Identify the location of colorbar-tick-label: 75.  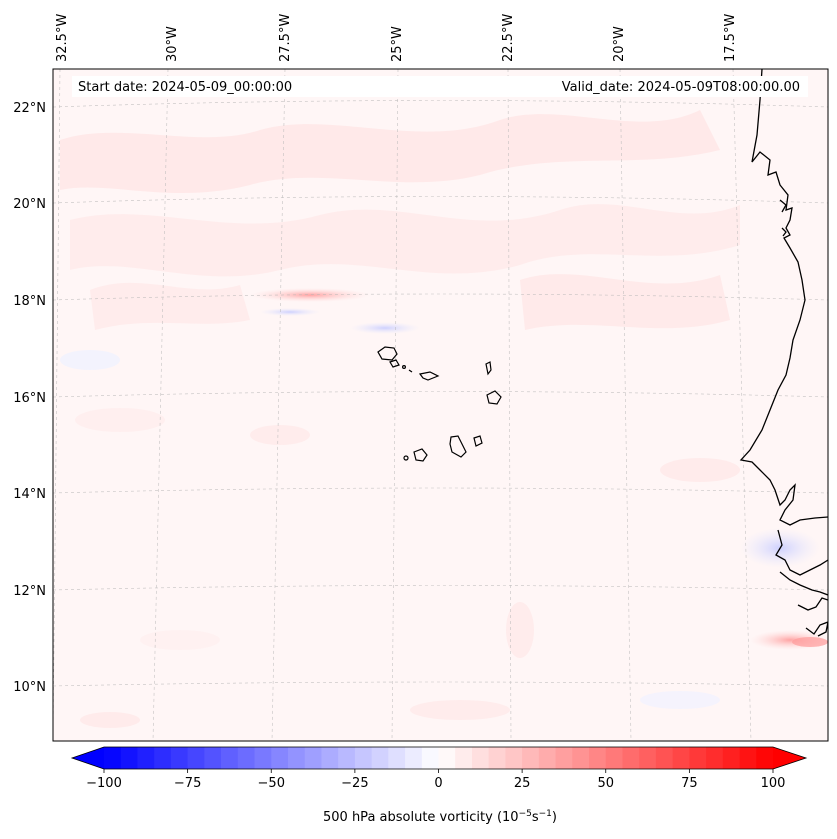
(689, 783).